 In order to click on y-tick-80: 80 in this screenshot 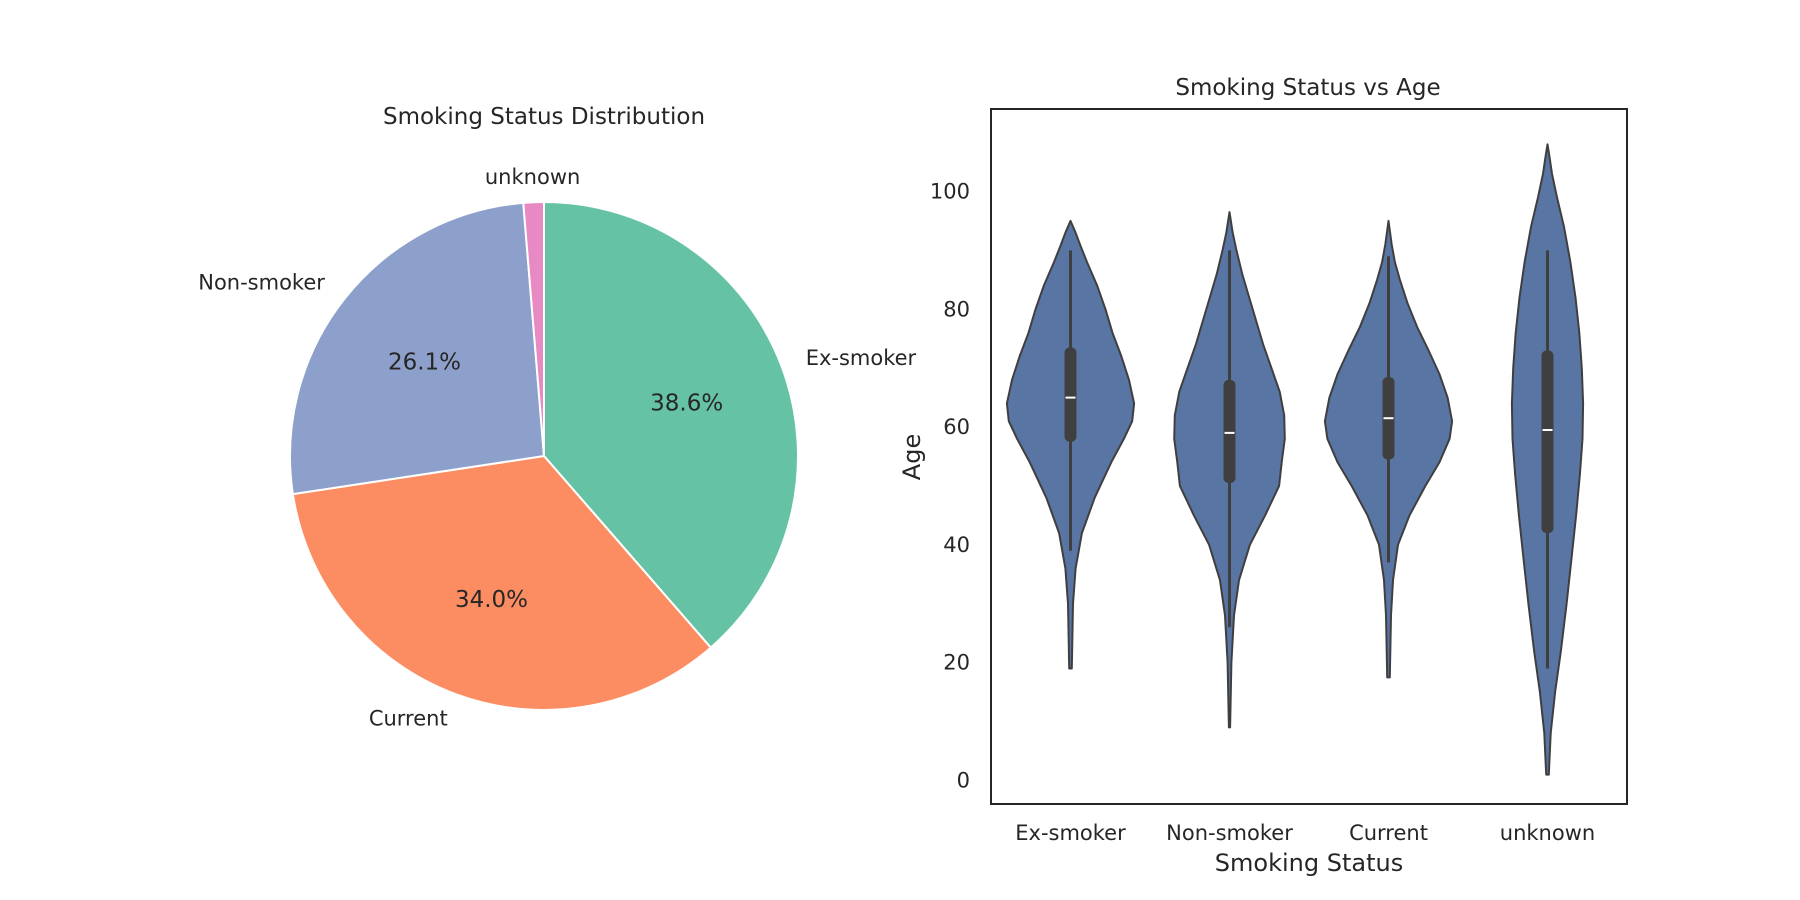, I will do `click(956, 309)`.